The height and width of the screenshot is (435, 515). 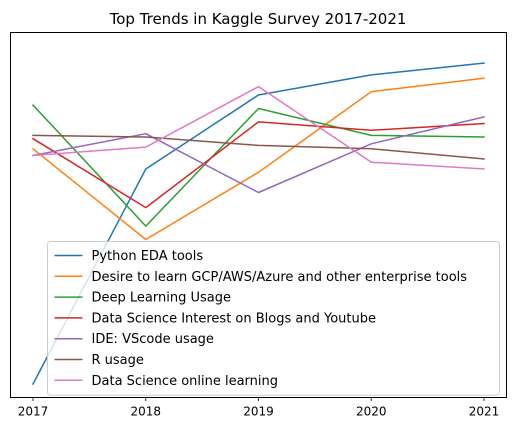 I want to click on x-tick-label: 2017, so click(x=33, y=412).